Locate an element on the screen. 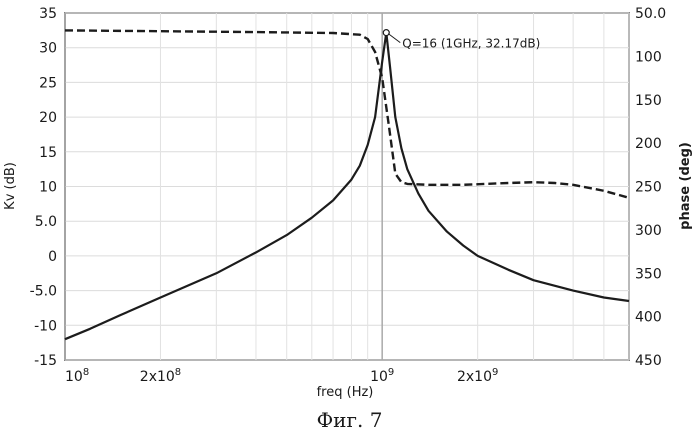  y-left-tick-label: -15 is located at coordinates (45, 361).